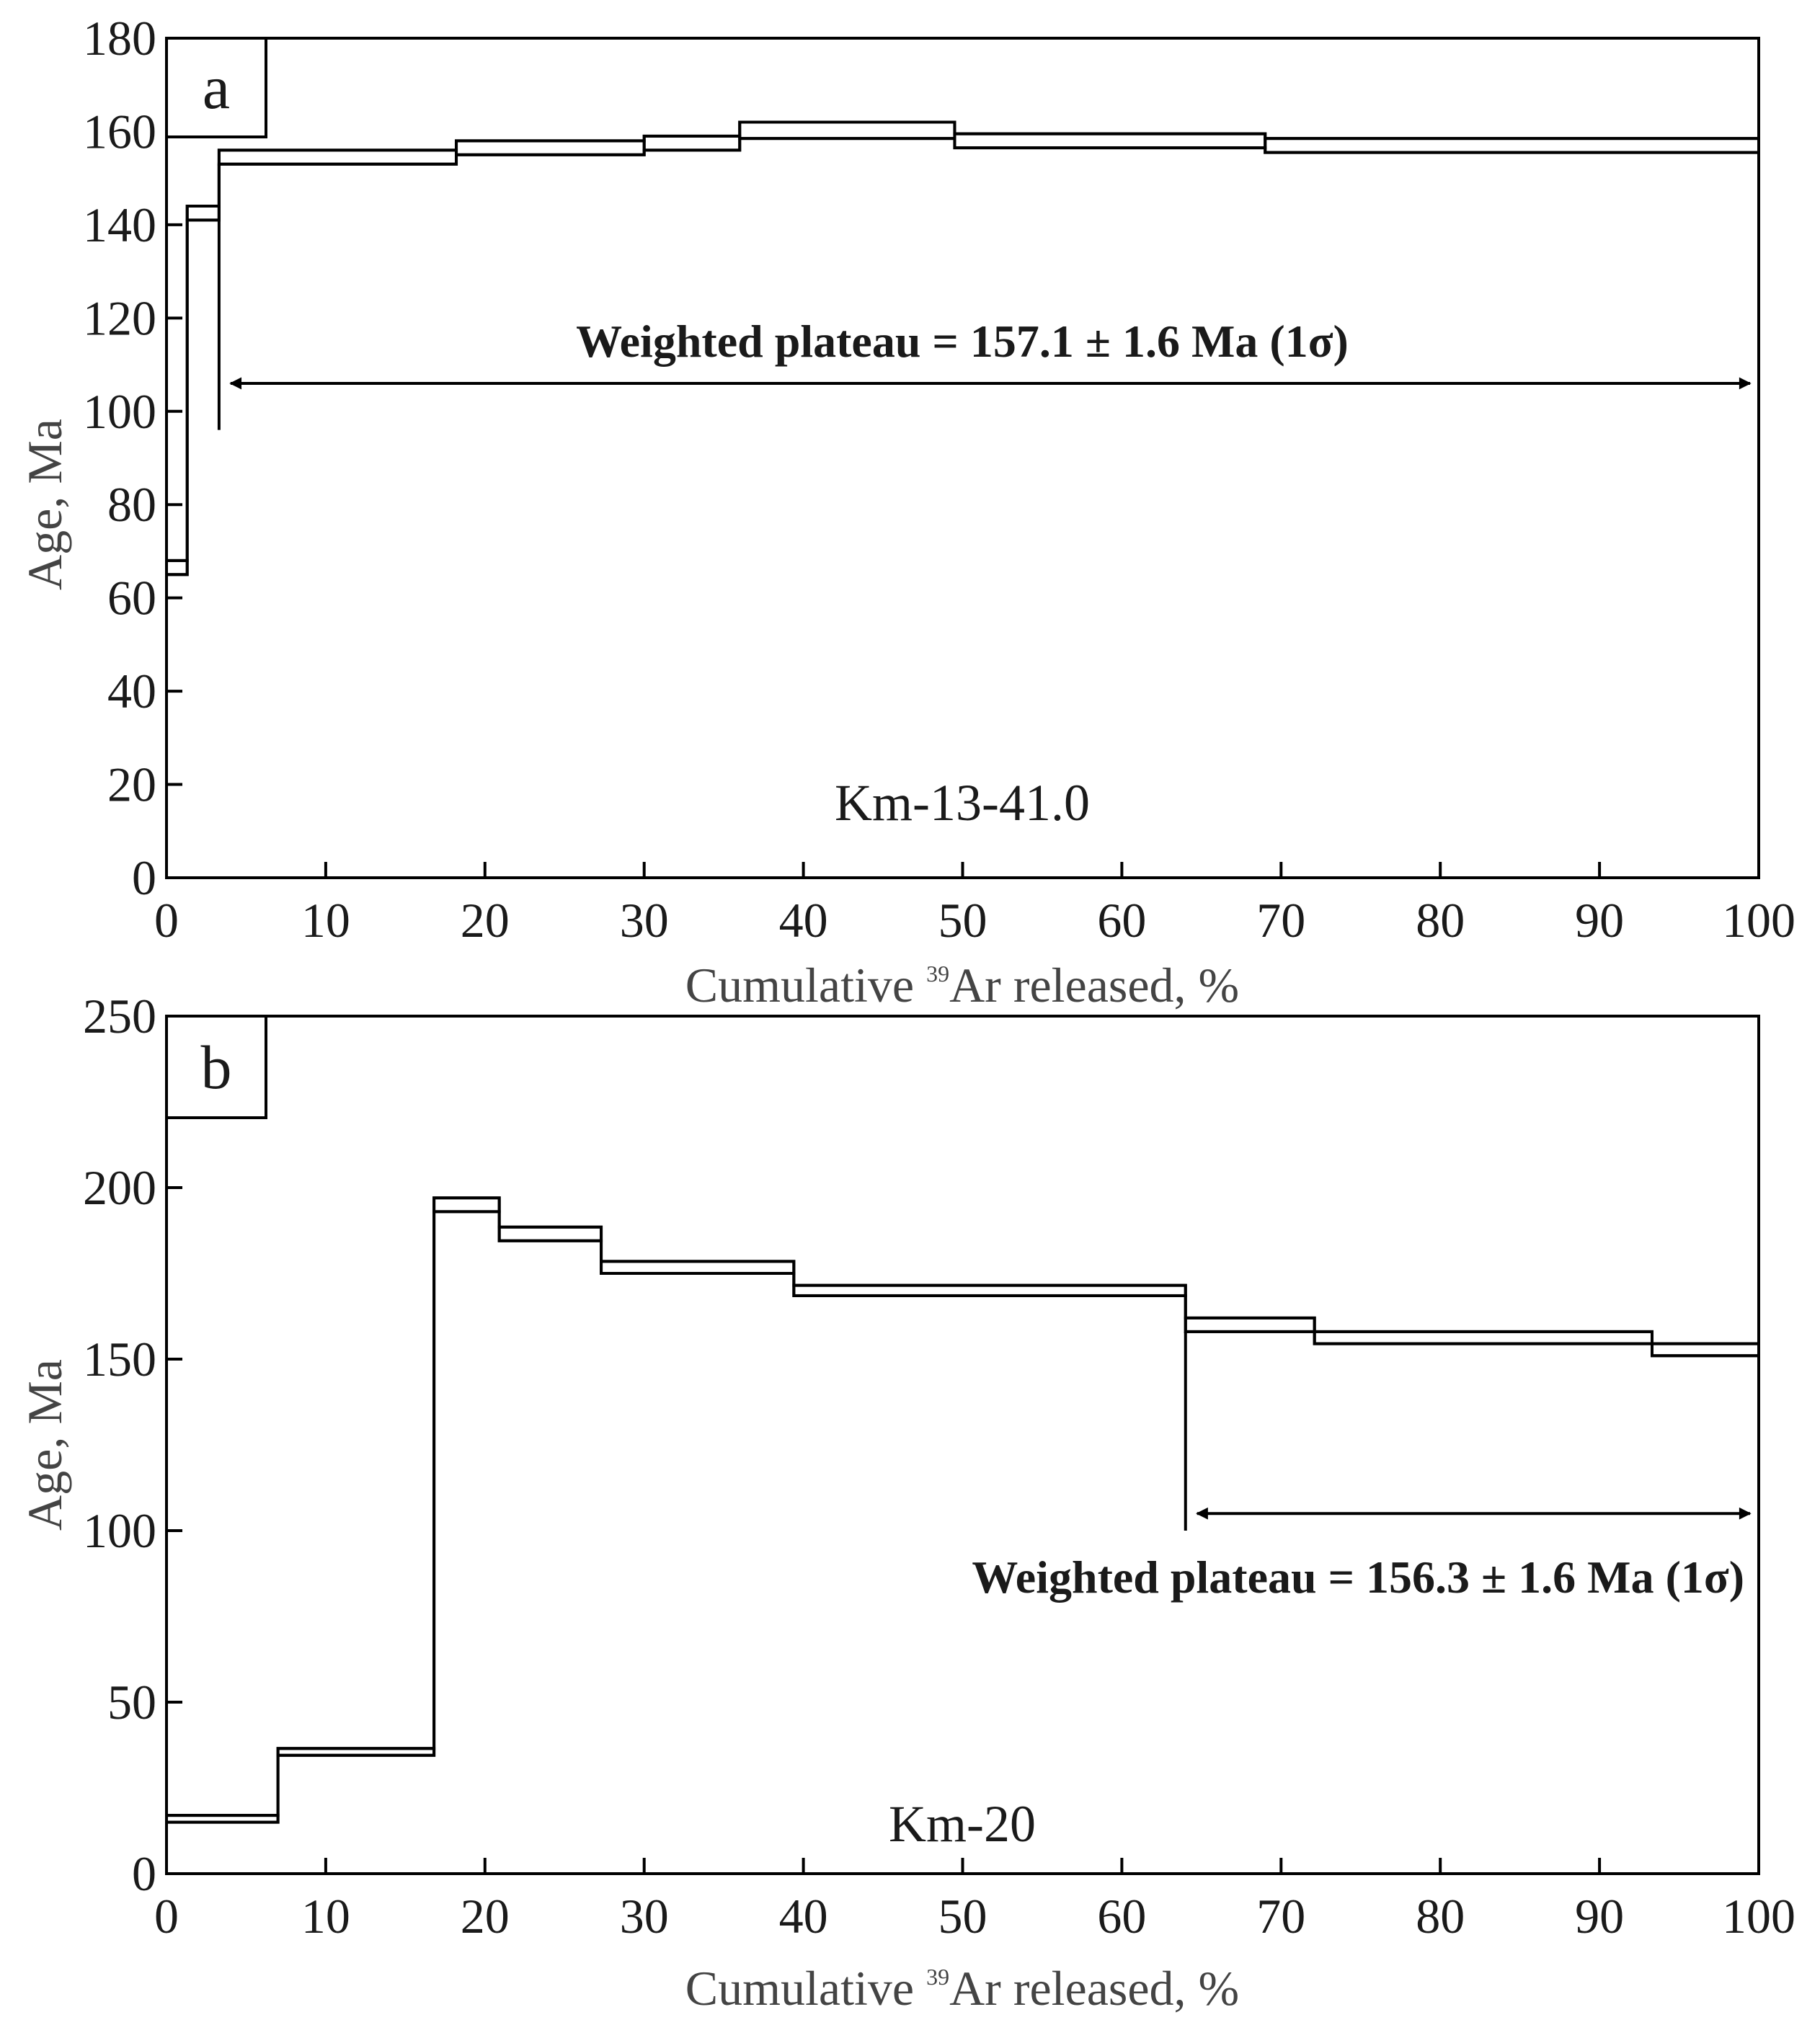  I want to click on y-axis: 0 50 100 150 200 250, so click(132, 1445).